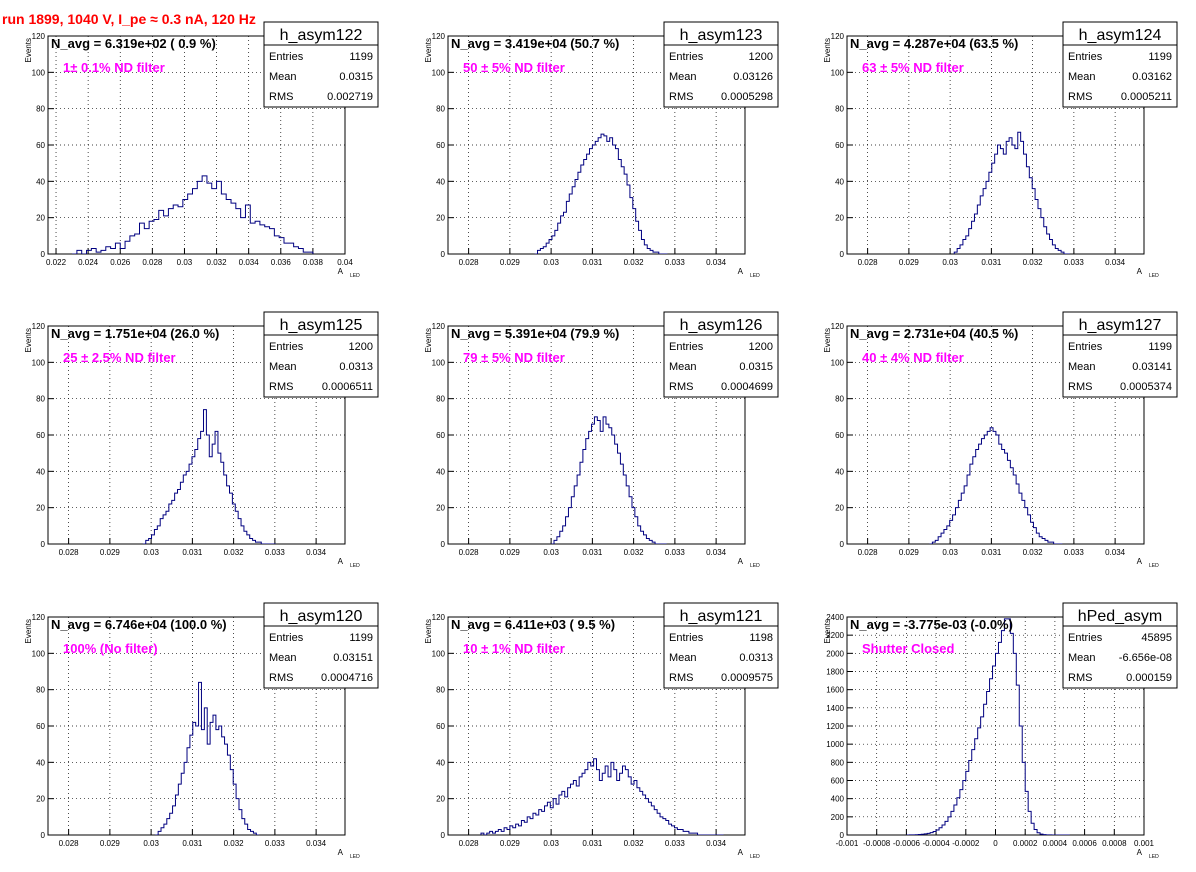 Image resolution: width=1196 pixels, height=872 pixels. I want to click on stat-value-rms: 0.000159, so click(1149, 678).